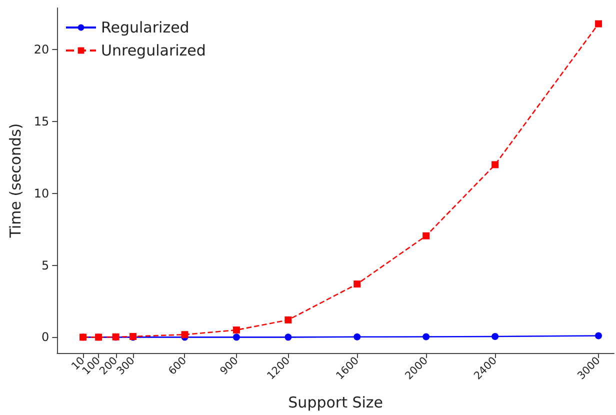 The image size is (616, 415). I want to click on y-tick-label: 10, so click(42, 193).